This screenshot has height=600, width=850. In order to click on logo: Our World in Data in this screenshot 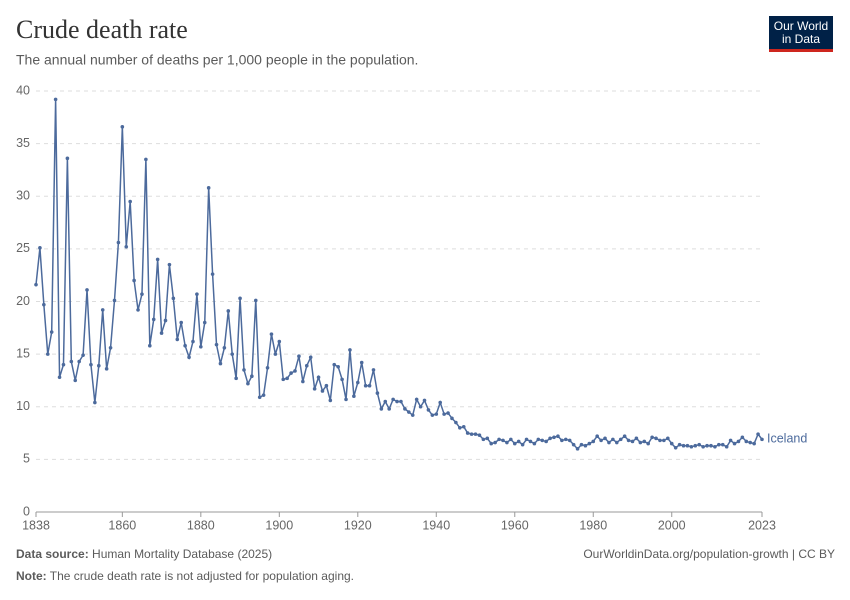, I will do `click(801, 34)`.